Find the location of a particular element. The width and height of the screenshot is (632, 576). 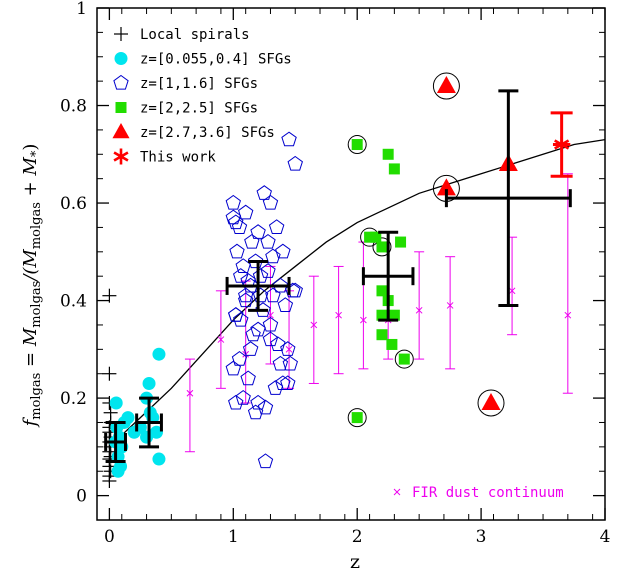

point-z-2-7-3-6-sfgs-shape is located at coordinates (446, 85).